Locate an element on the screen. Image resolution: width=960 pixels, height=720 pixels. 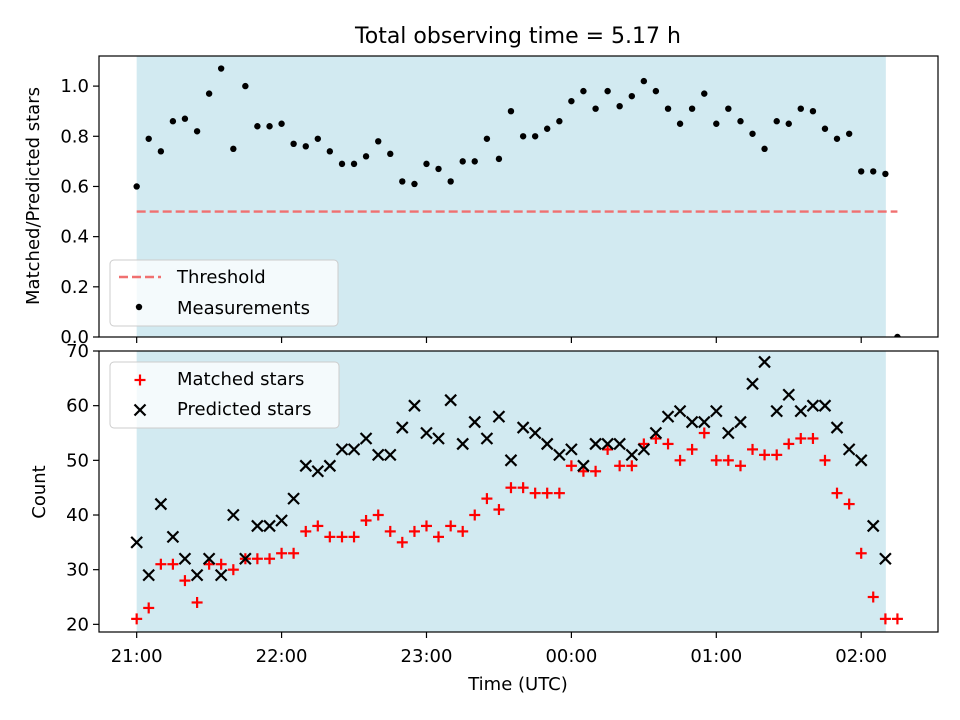
chart-title: Total observing time = 5.17 h is located at coordinates (517, 36).